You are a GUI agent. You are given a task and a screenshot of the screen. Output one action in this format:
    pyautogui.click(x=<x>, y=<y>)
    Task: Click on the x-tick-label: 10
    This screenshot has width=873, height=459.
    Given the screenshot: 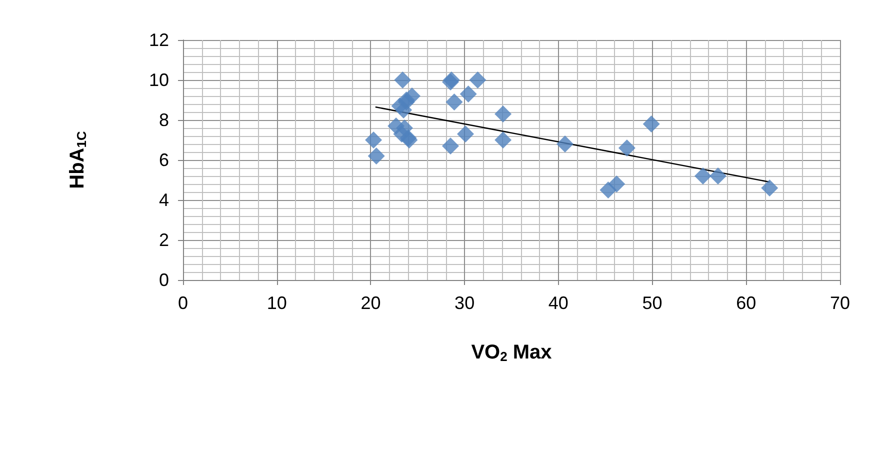 What is the action you would take?
    pyautogui.click(x=276, y=303)
    